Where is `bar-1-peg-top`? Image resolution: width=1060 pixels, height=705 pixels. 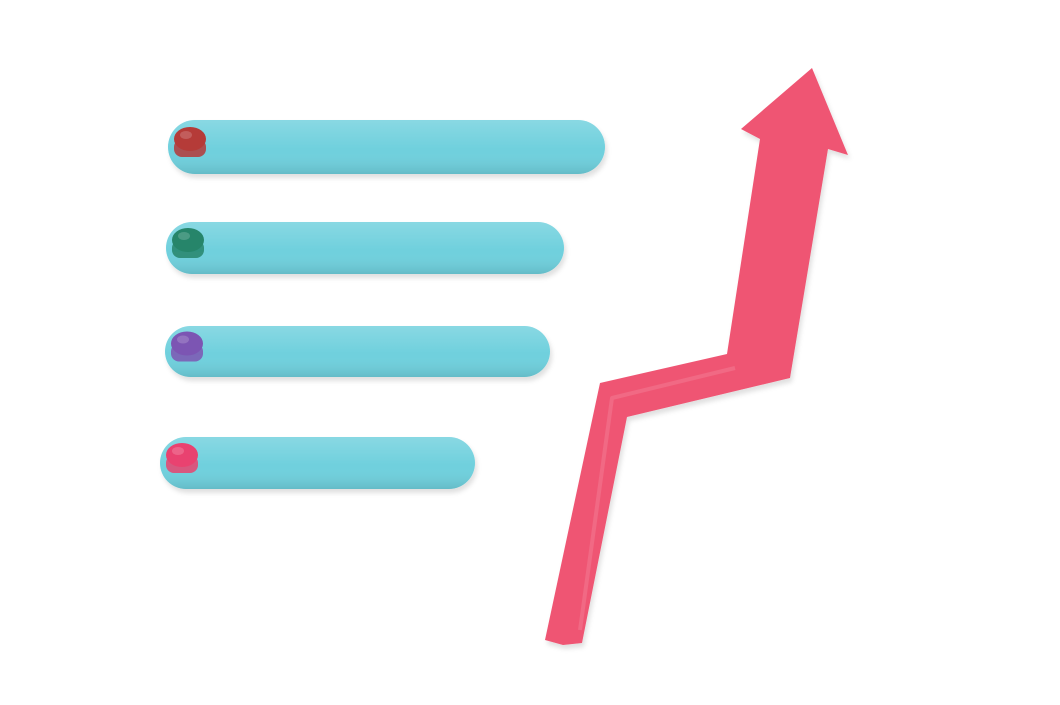
bar-1-peg-top is located at coordinates (190, 139).